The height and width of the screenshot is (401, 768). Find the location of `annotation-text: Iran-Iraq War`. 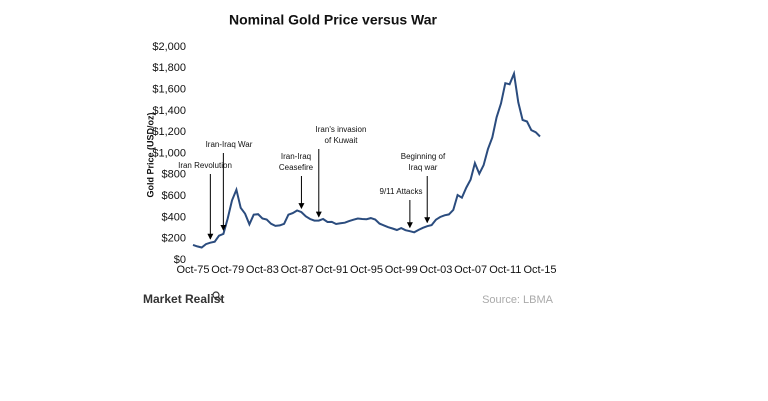

annotation-text: Iran-Iraq War is located at coordinates (229, 144).